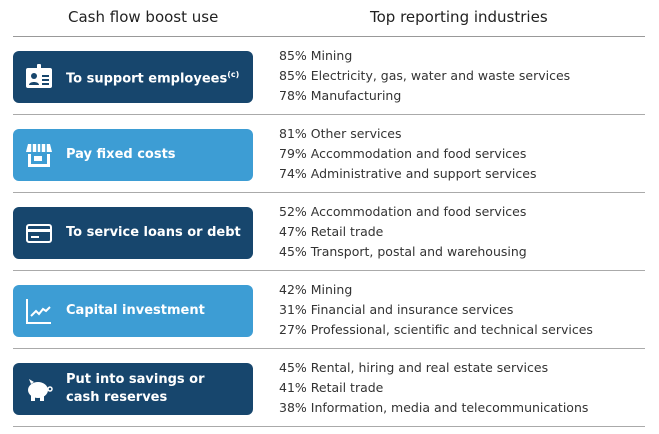 This screenshot has width=659, height=434. Describe the element at coordinates (403, 211) in the screenshot. I see `list-item: 52% Accommodation and food services` at that location.